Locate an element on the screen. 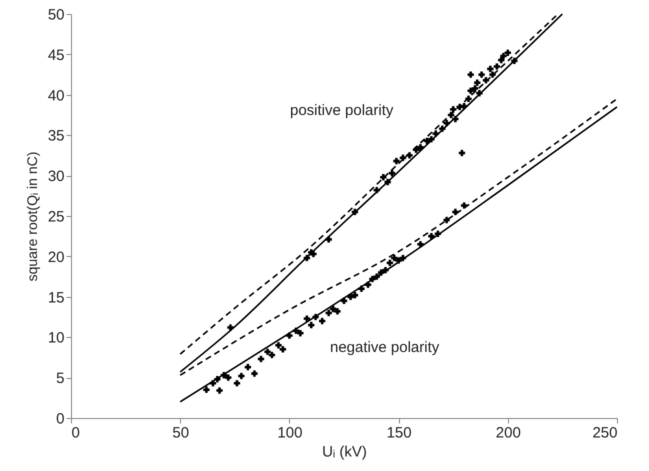  y-tick-label: 25 is located at coordinates (56, 217).